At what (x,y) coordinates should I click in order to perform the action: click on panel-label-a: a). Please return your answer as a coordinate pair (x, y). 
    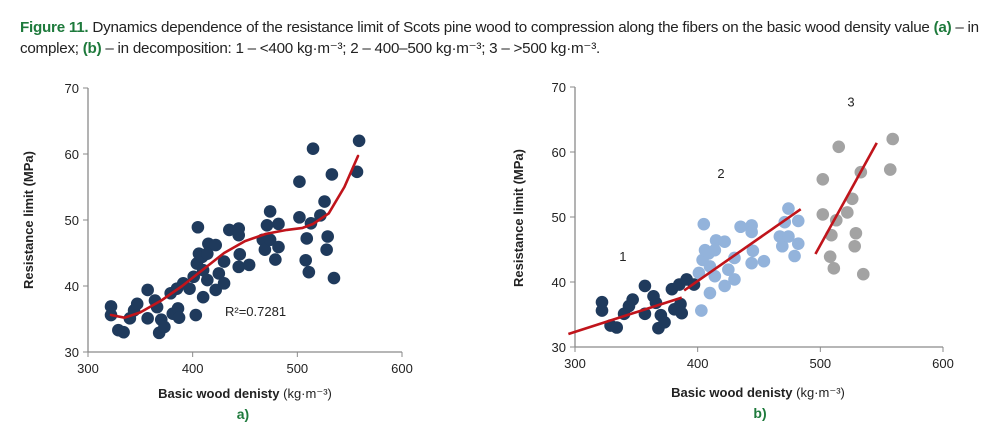
    Looking at the image, I should click on (243, 414).